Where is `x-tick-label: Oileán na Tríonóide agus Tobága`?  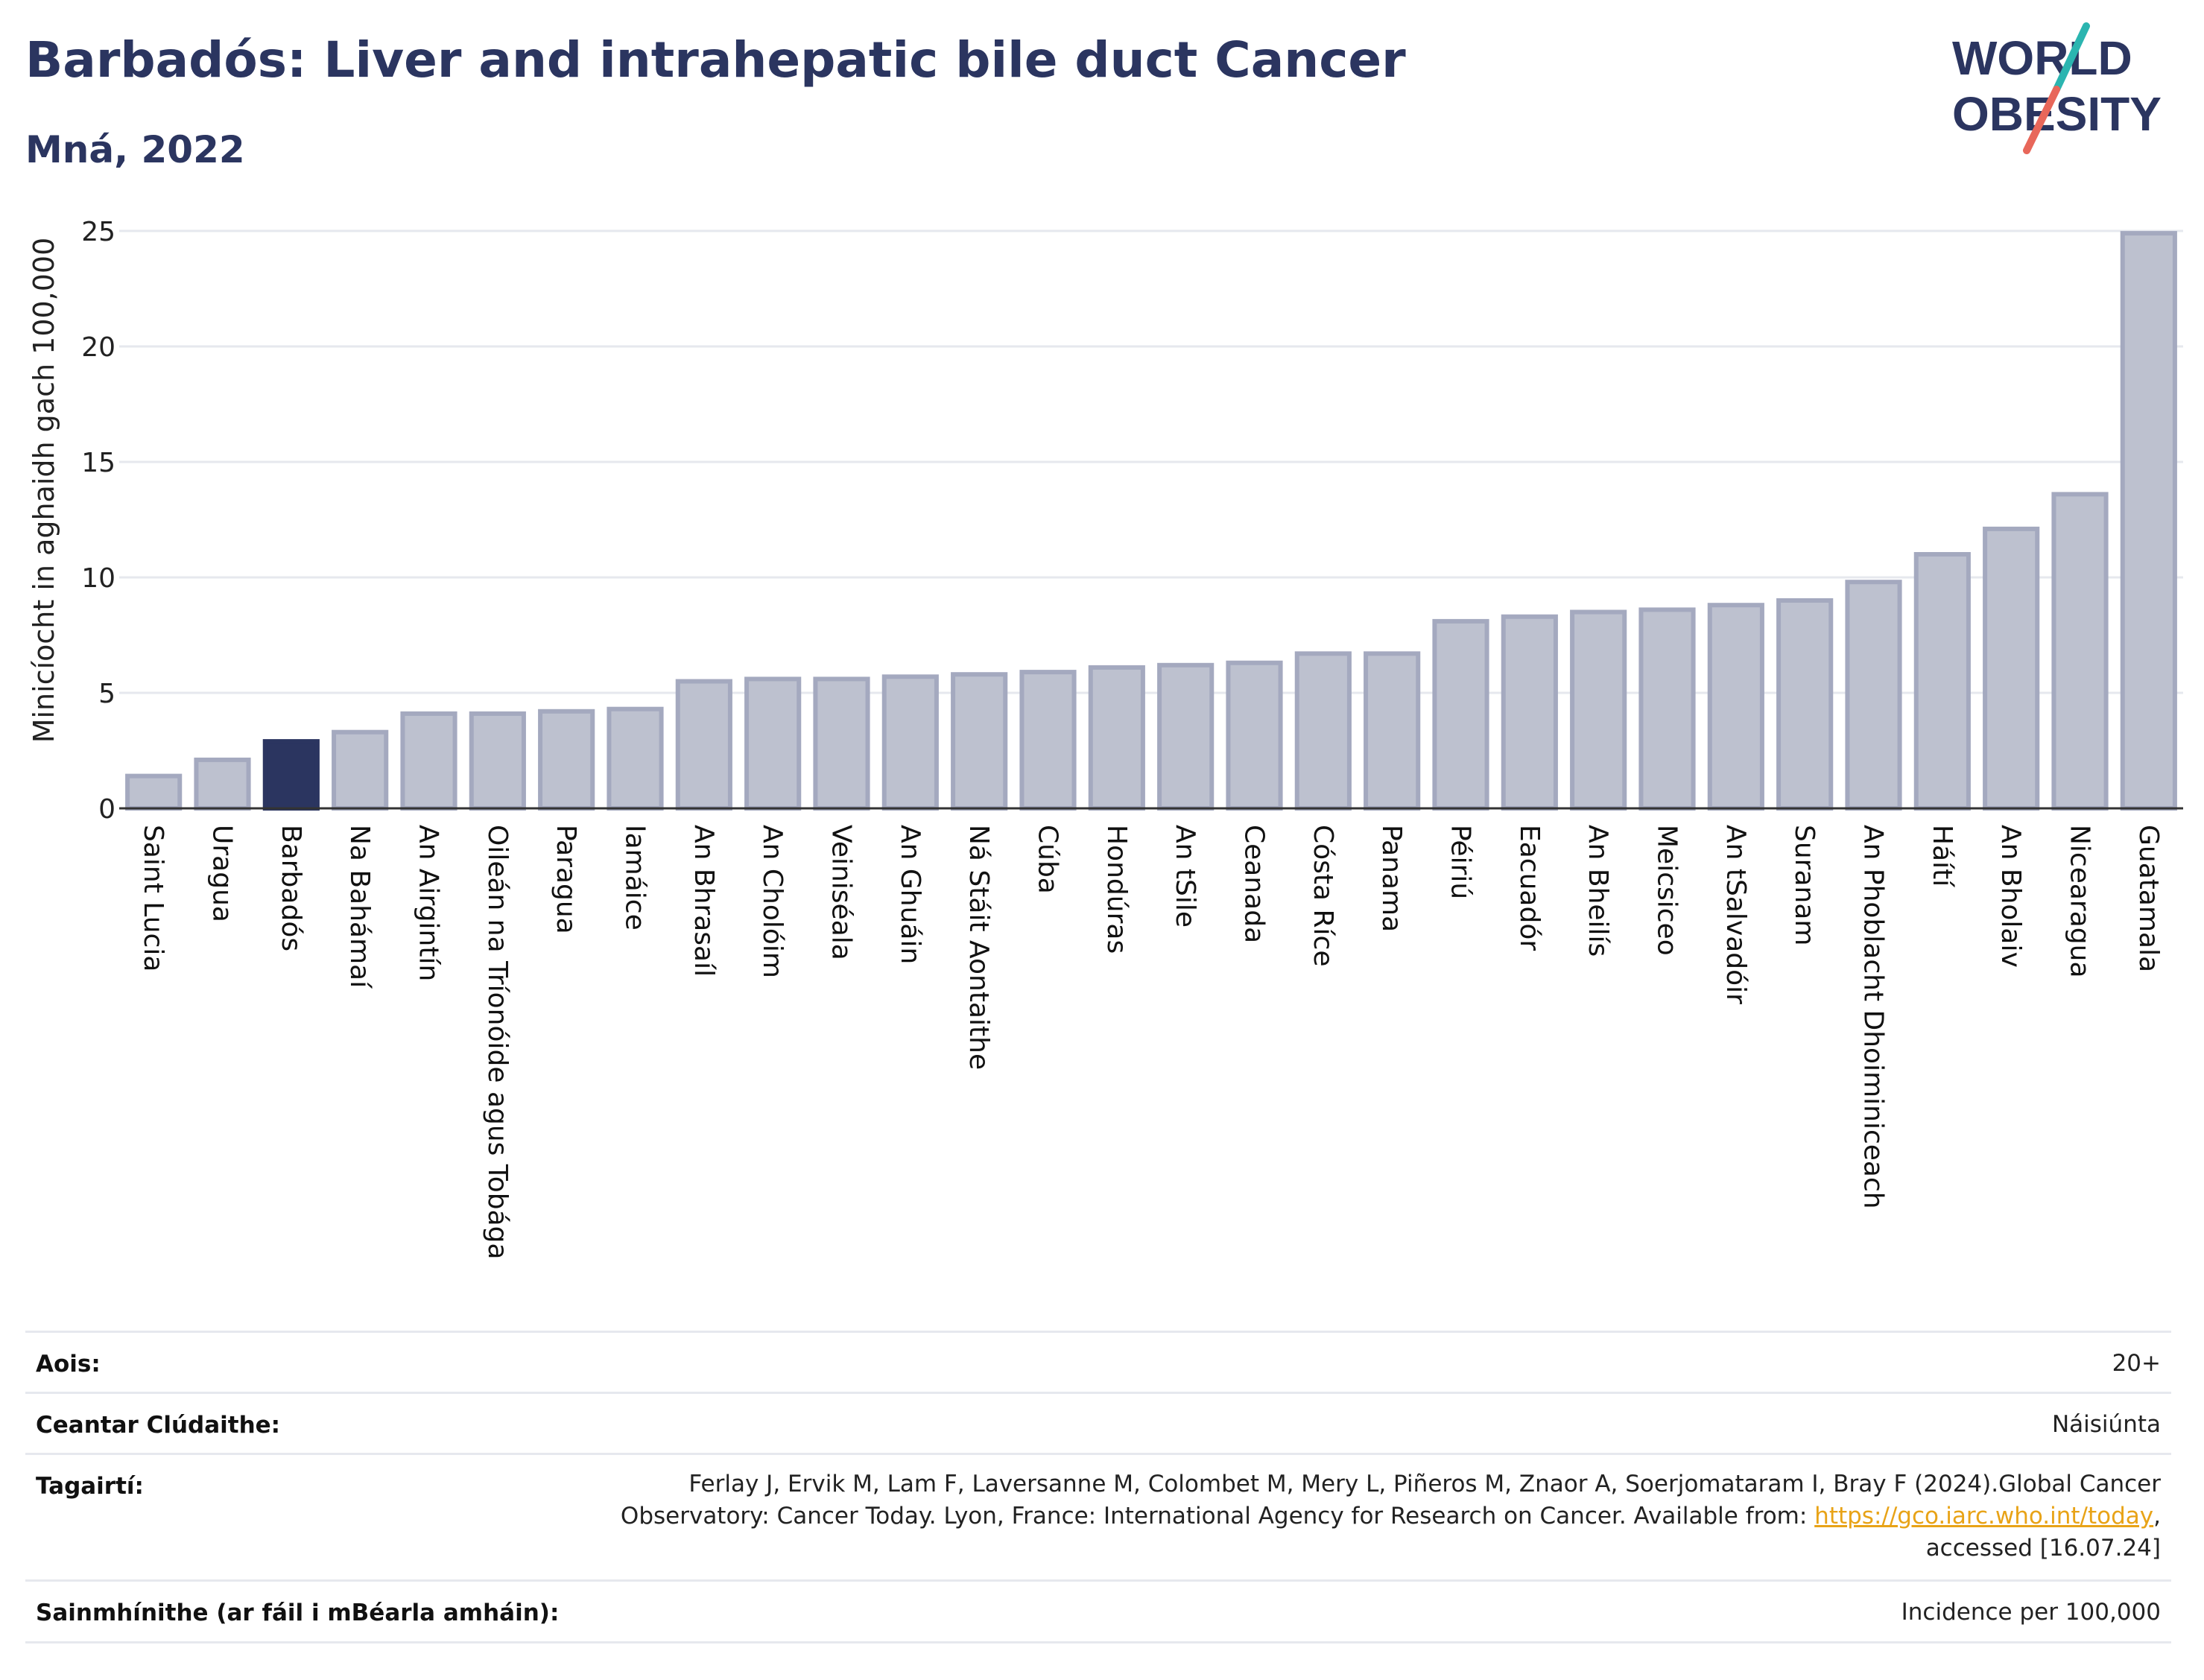 x-tick-label: Oileán na Tríonóide agus Tobága is located at coordinates (497, 1042).